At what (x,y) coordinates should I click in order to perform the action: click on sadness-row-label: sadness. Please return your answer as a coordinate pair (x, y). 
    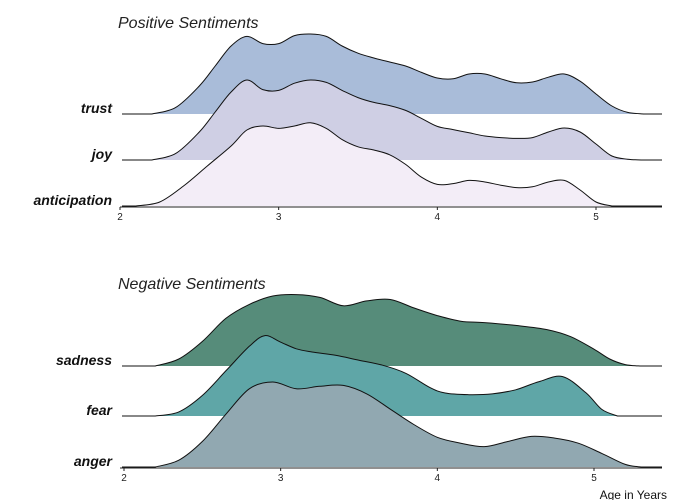
    Looking at the image, I should click on (84, 360).